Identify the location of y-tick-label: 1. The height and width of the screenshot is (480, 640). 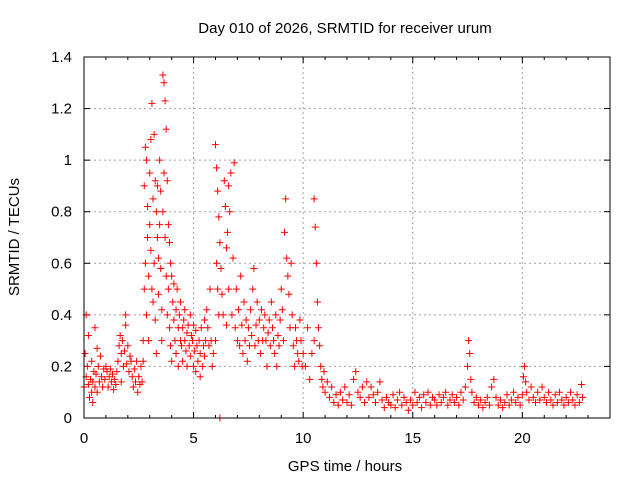
(68, 160).